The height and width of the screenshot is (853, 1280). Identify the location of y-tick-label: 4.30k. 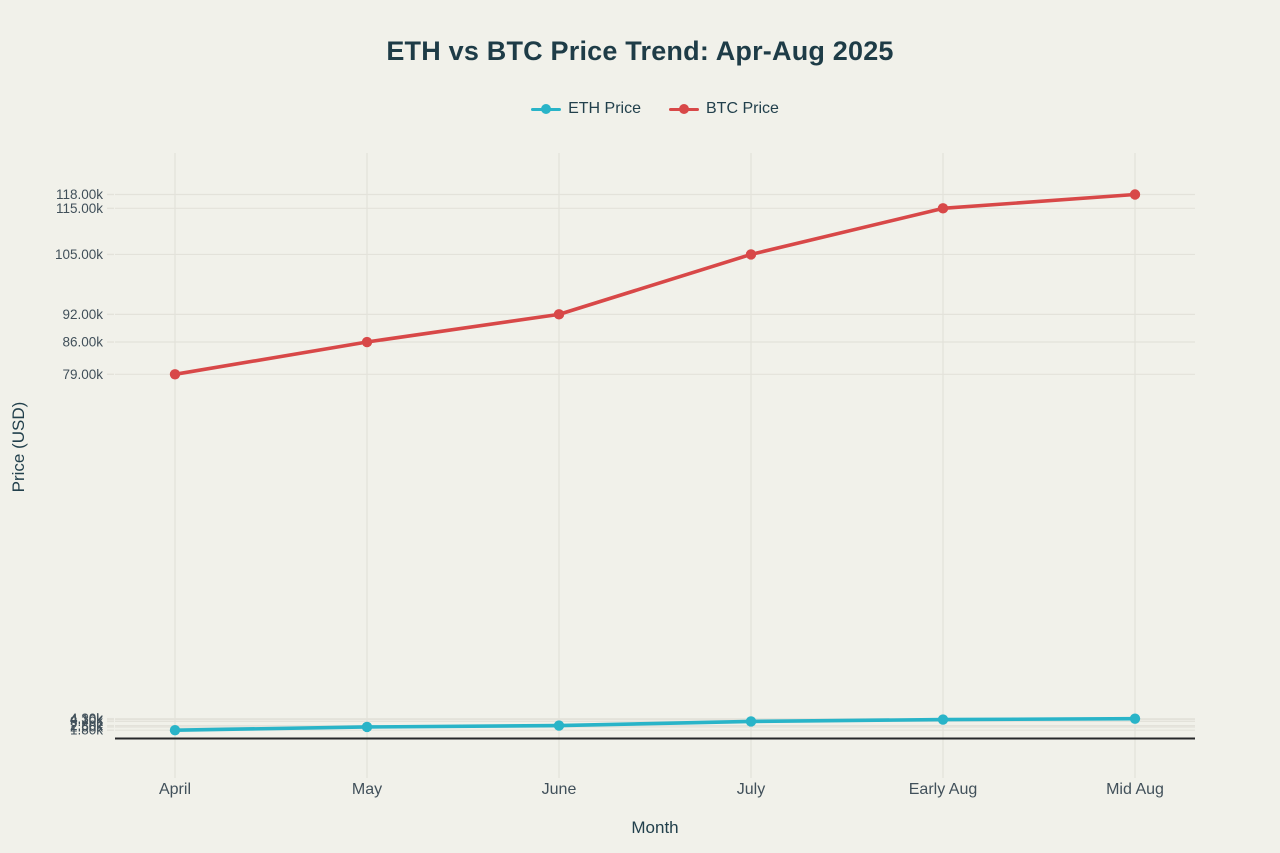
(86, 718).